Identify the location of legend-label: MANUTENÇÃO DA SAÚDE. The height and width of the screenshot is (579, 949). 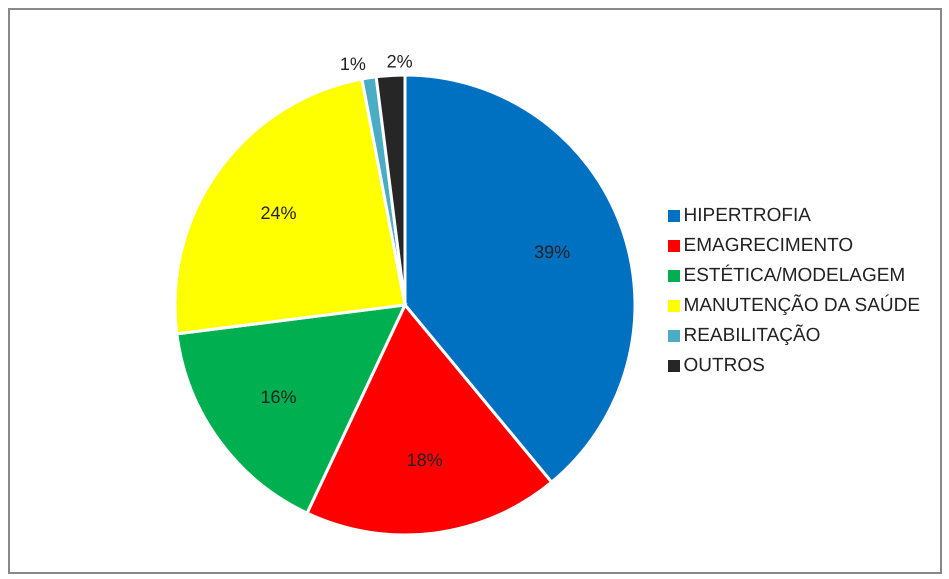
(802, 305).